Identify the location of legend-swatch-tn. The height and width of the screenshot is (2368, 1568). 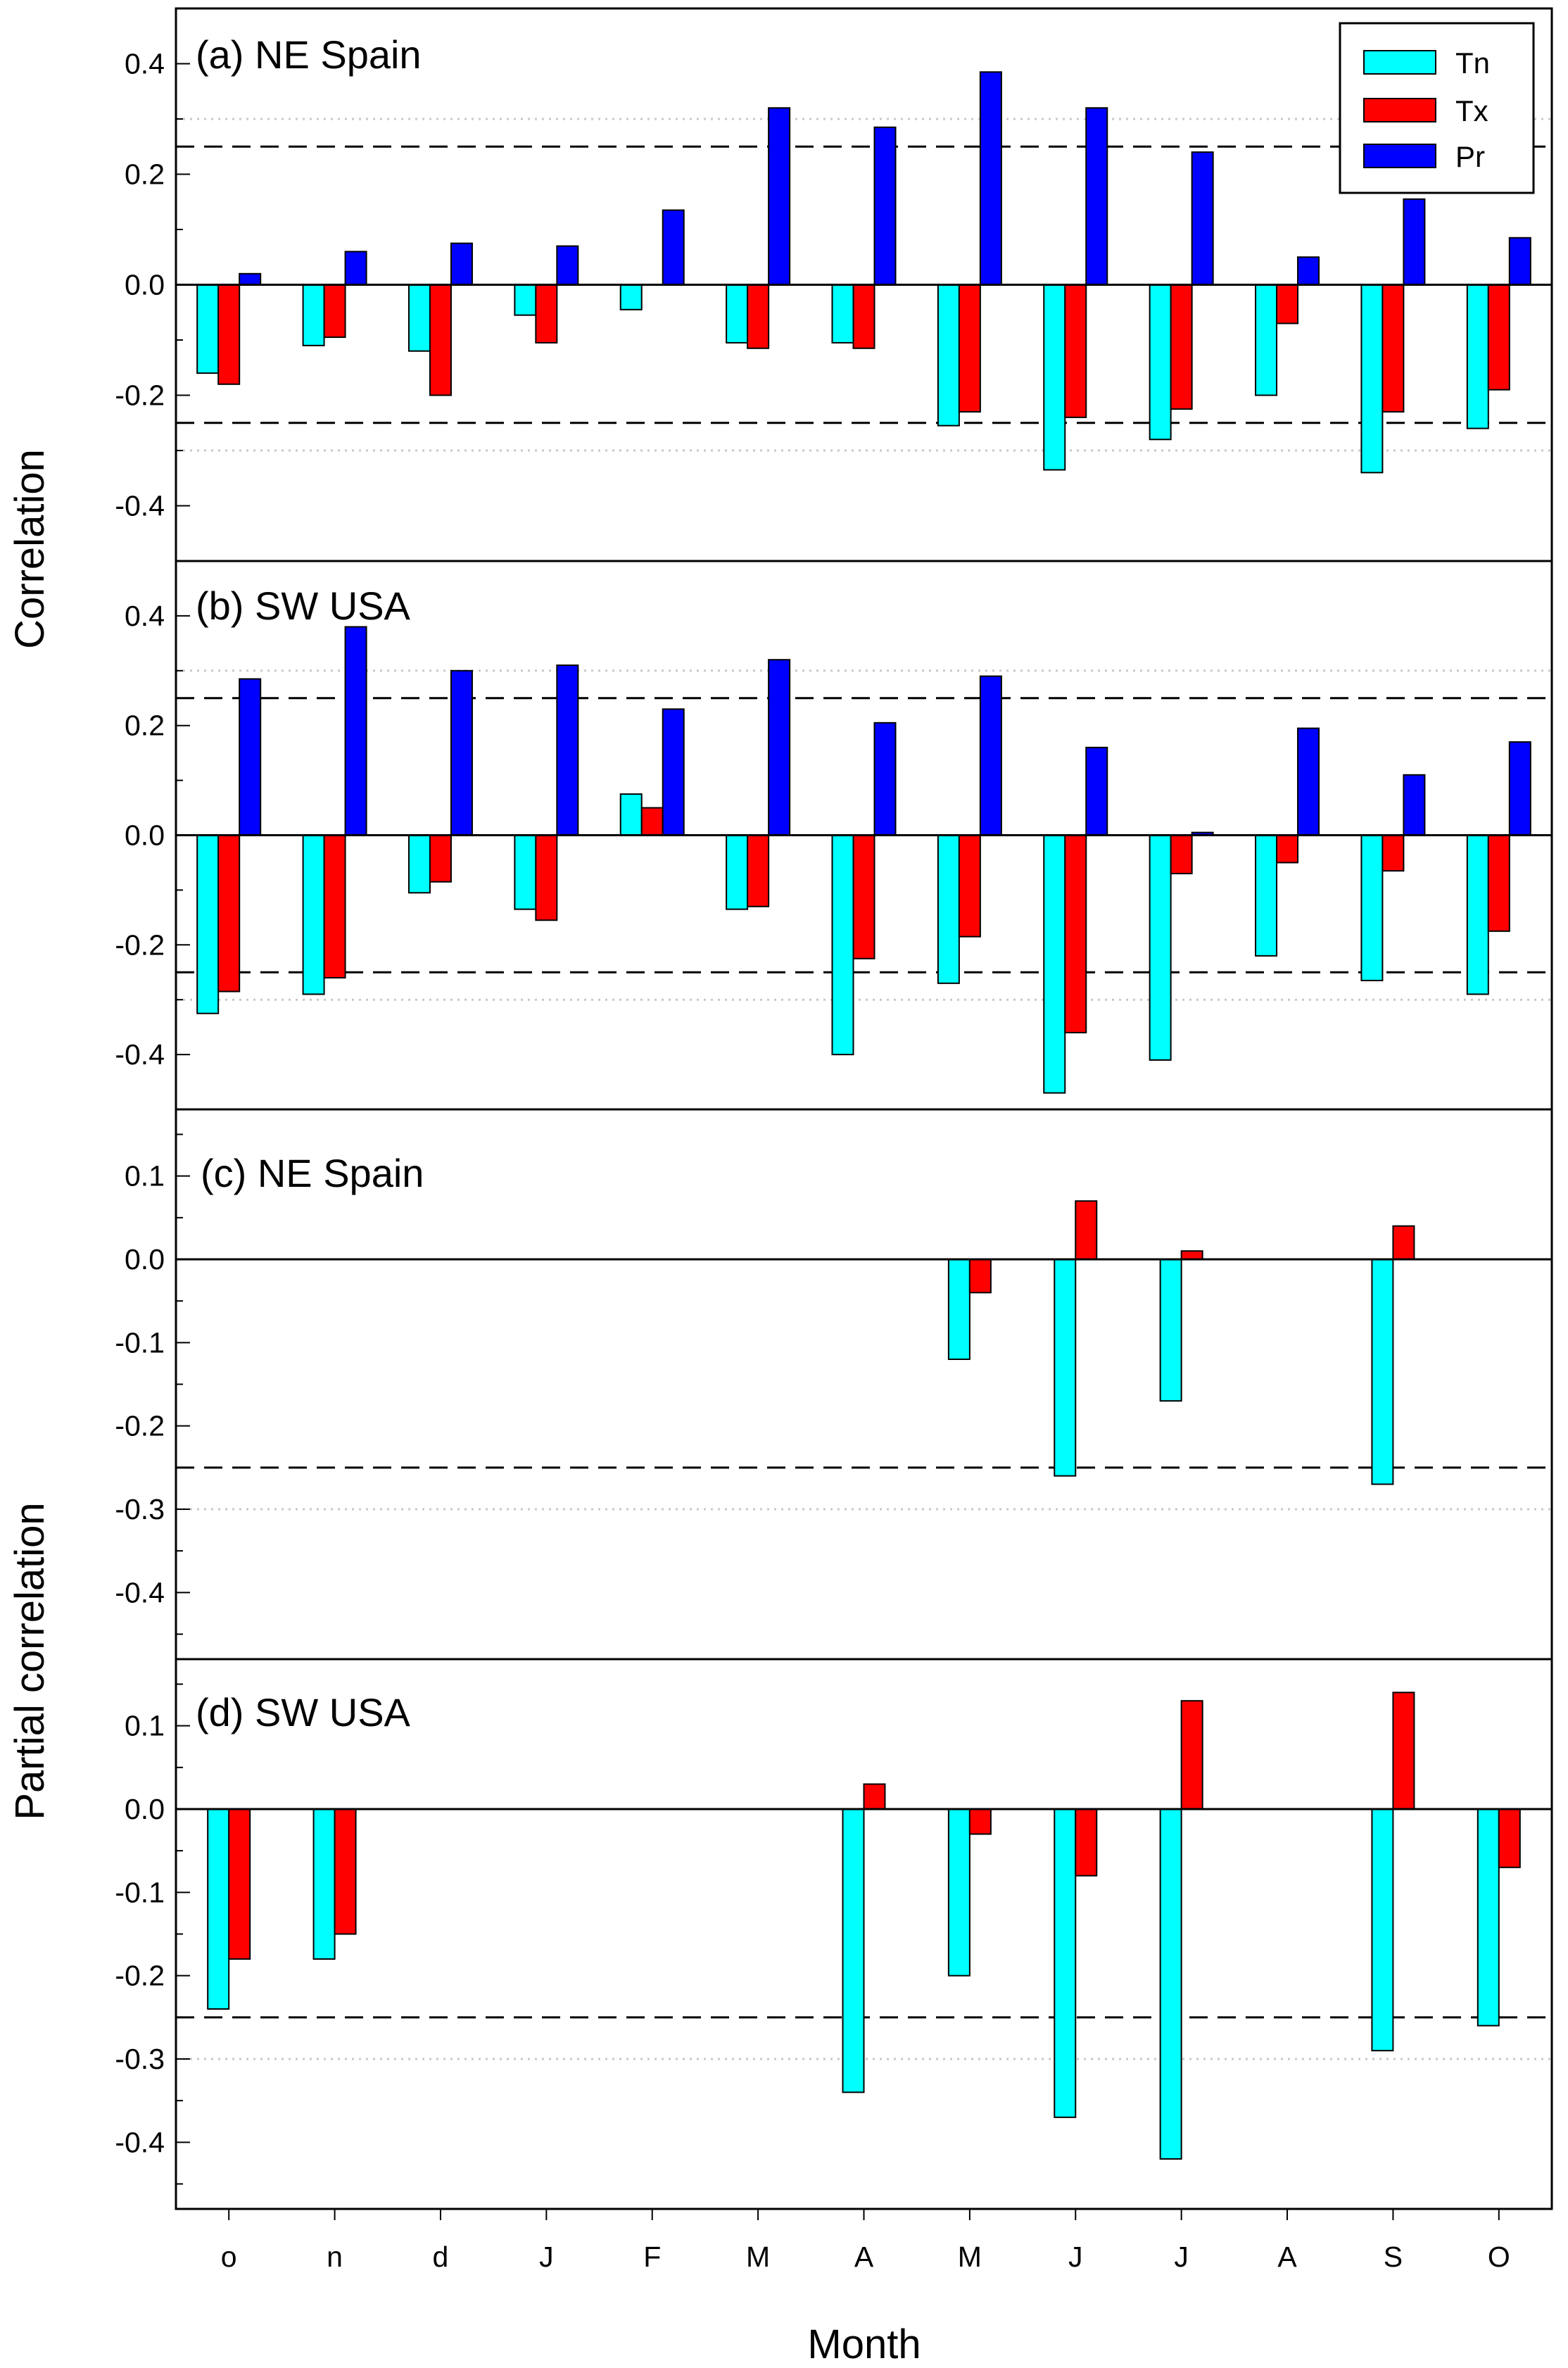
(1399, 62).